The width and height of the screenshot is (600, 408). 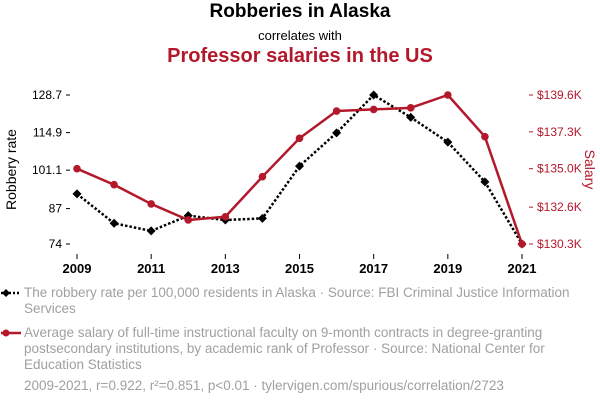 I want to click on y-right-tick-label: $132.6K, so click(x=559, y=207).